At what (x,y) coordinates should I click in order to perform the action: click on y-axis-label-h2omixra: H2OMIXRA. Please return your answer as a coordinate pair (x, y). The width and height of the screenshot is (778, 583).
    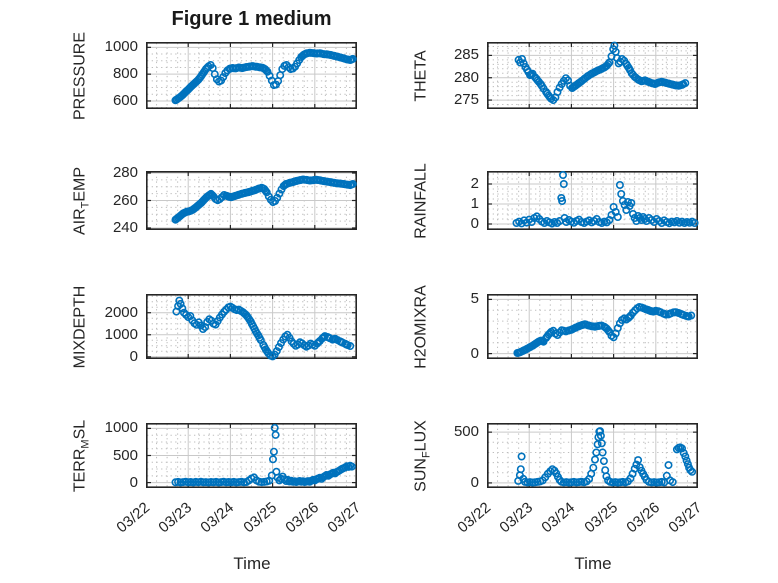
    Looking at the image, I should click on (421, 326).